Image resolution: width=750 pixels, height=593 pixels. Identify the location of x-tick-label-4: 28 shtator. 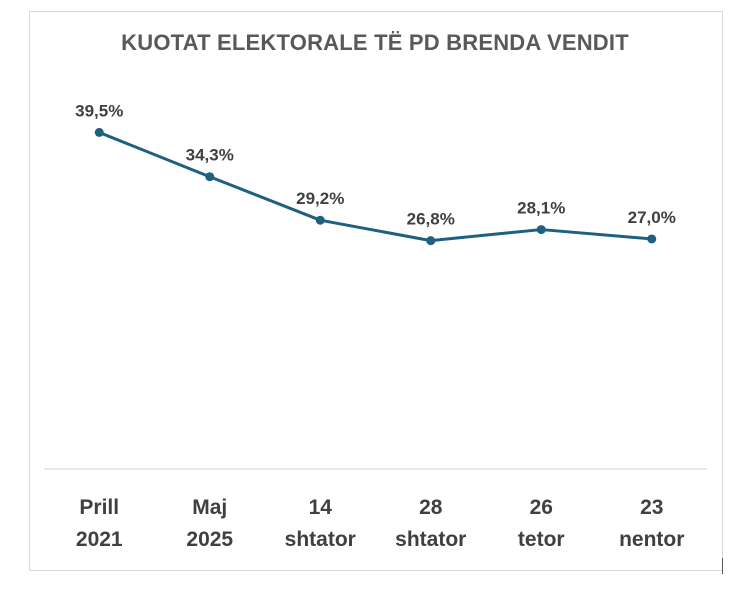
(430, 523).